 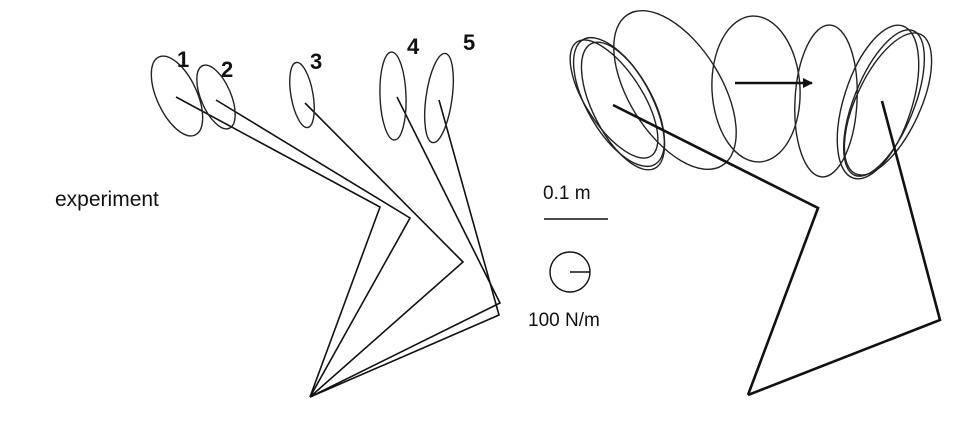 I want to click on model-arm-left, so click(x=716, y=249).